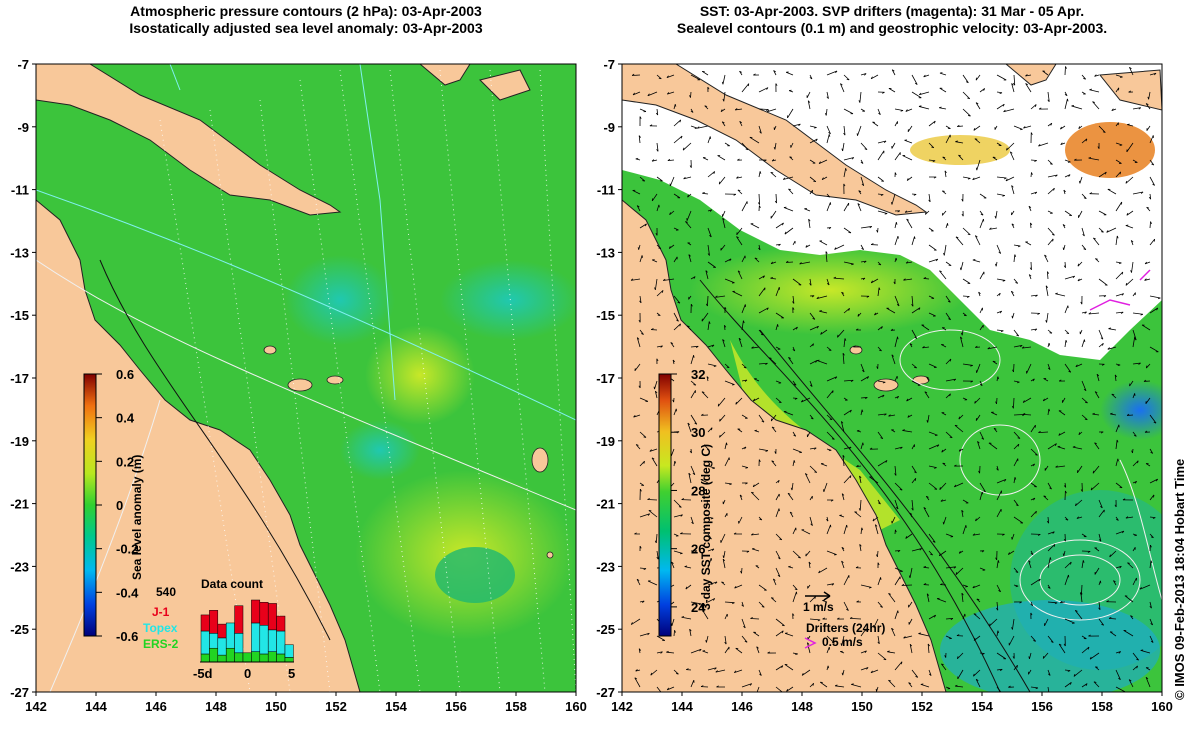 This screenshot has width=1200, height=750. What do you see at coordinates (922, 706) in the screenshot?
I see `right-lon-tick: 152` at bounding box center [922, 706].